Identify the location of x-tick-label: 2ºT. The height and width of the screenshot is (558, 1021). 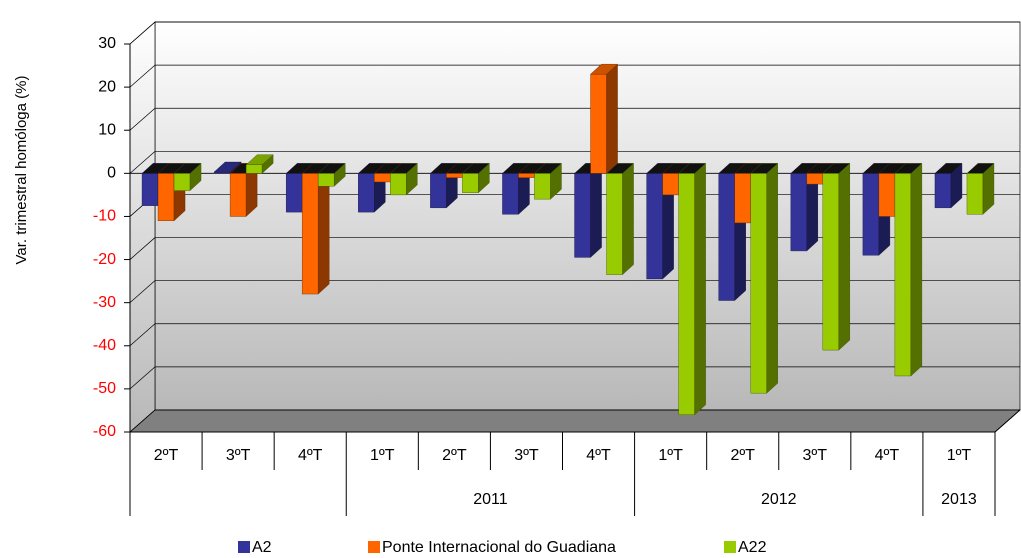
(166, 455).